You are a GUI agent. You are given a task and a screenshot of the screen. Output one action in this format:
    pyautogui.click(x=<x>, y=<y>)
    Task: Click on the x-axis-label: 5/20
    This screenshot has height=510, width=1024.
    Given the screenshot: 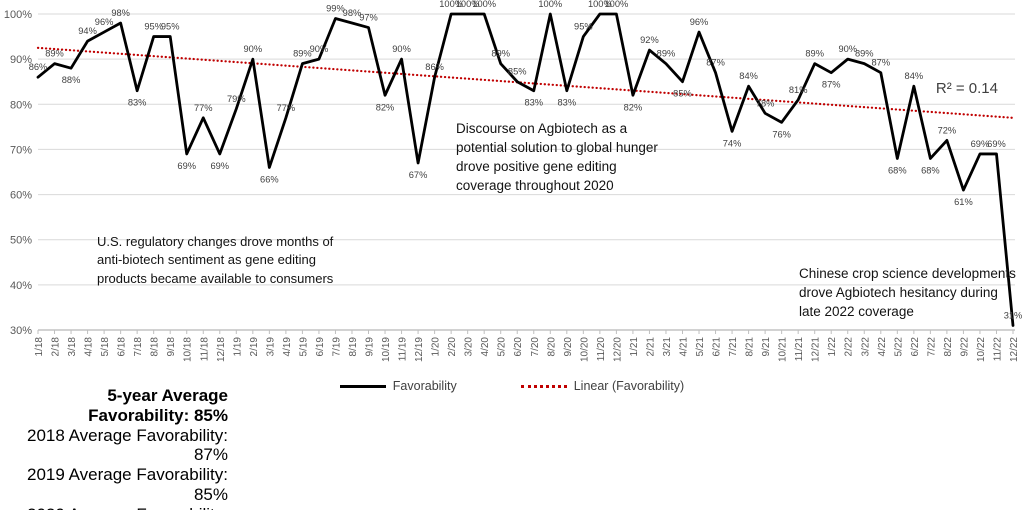 What is the action you would take?
    pyautogui.click(x=502, y=347)
    